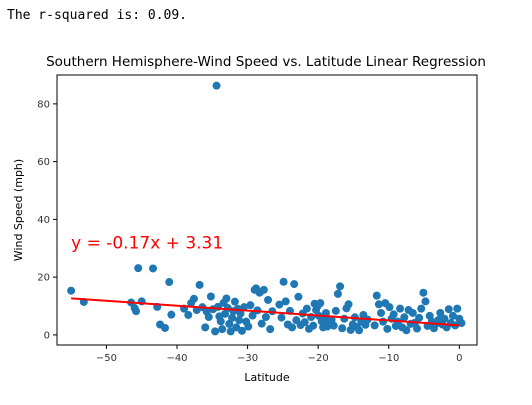 This screenshot has height=405, width=532. I want to click on x-axis-label: Latitude, so click(267, 377).